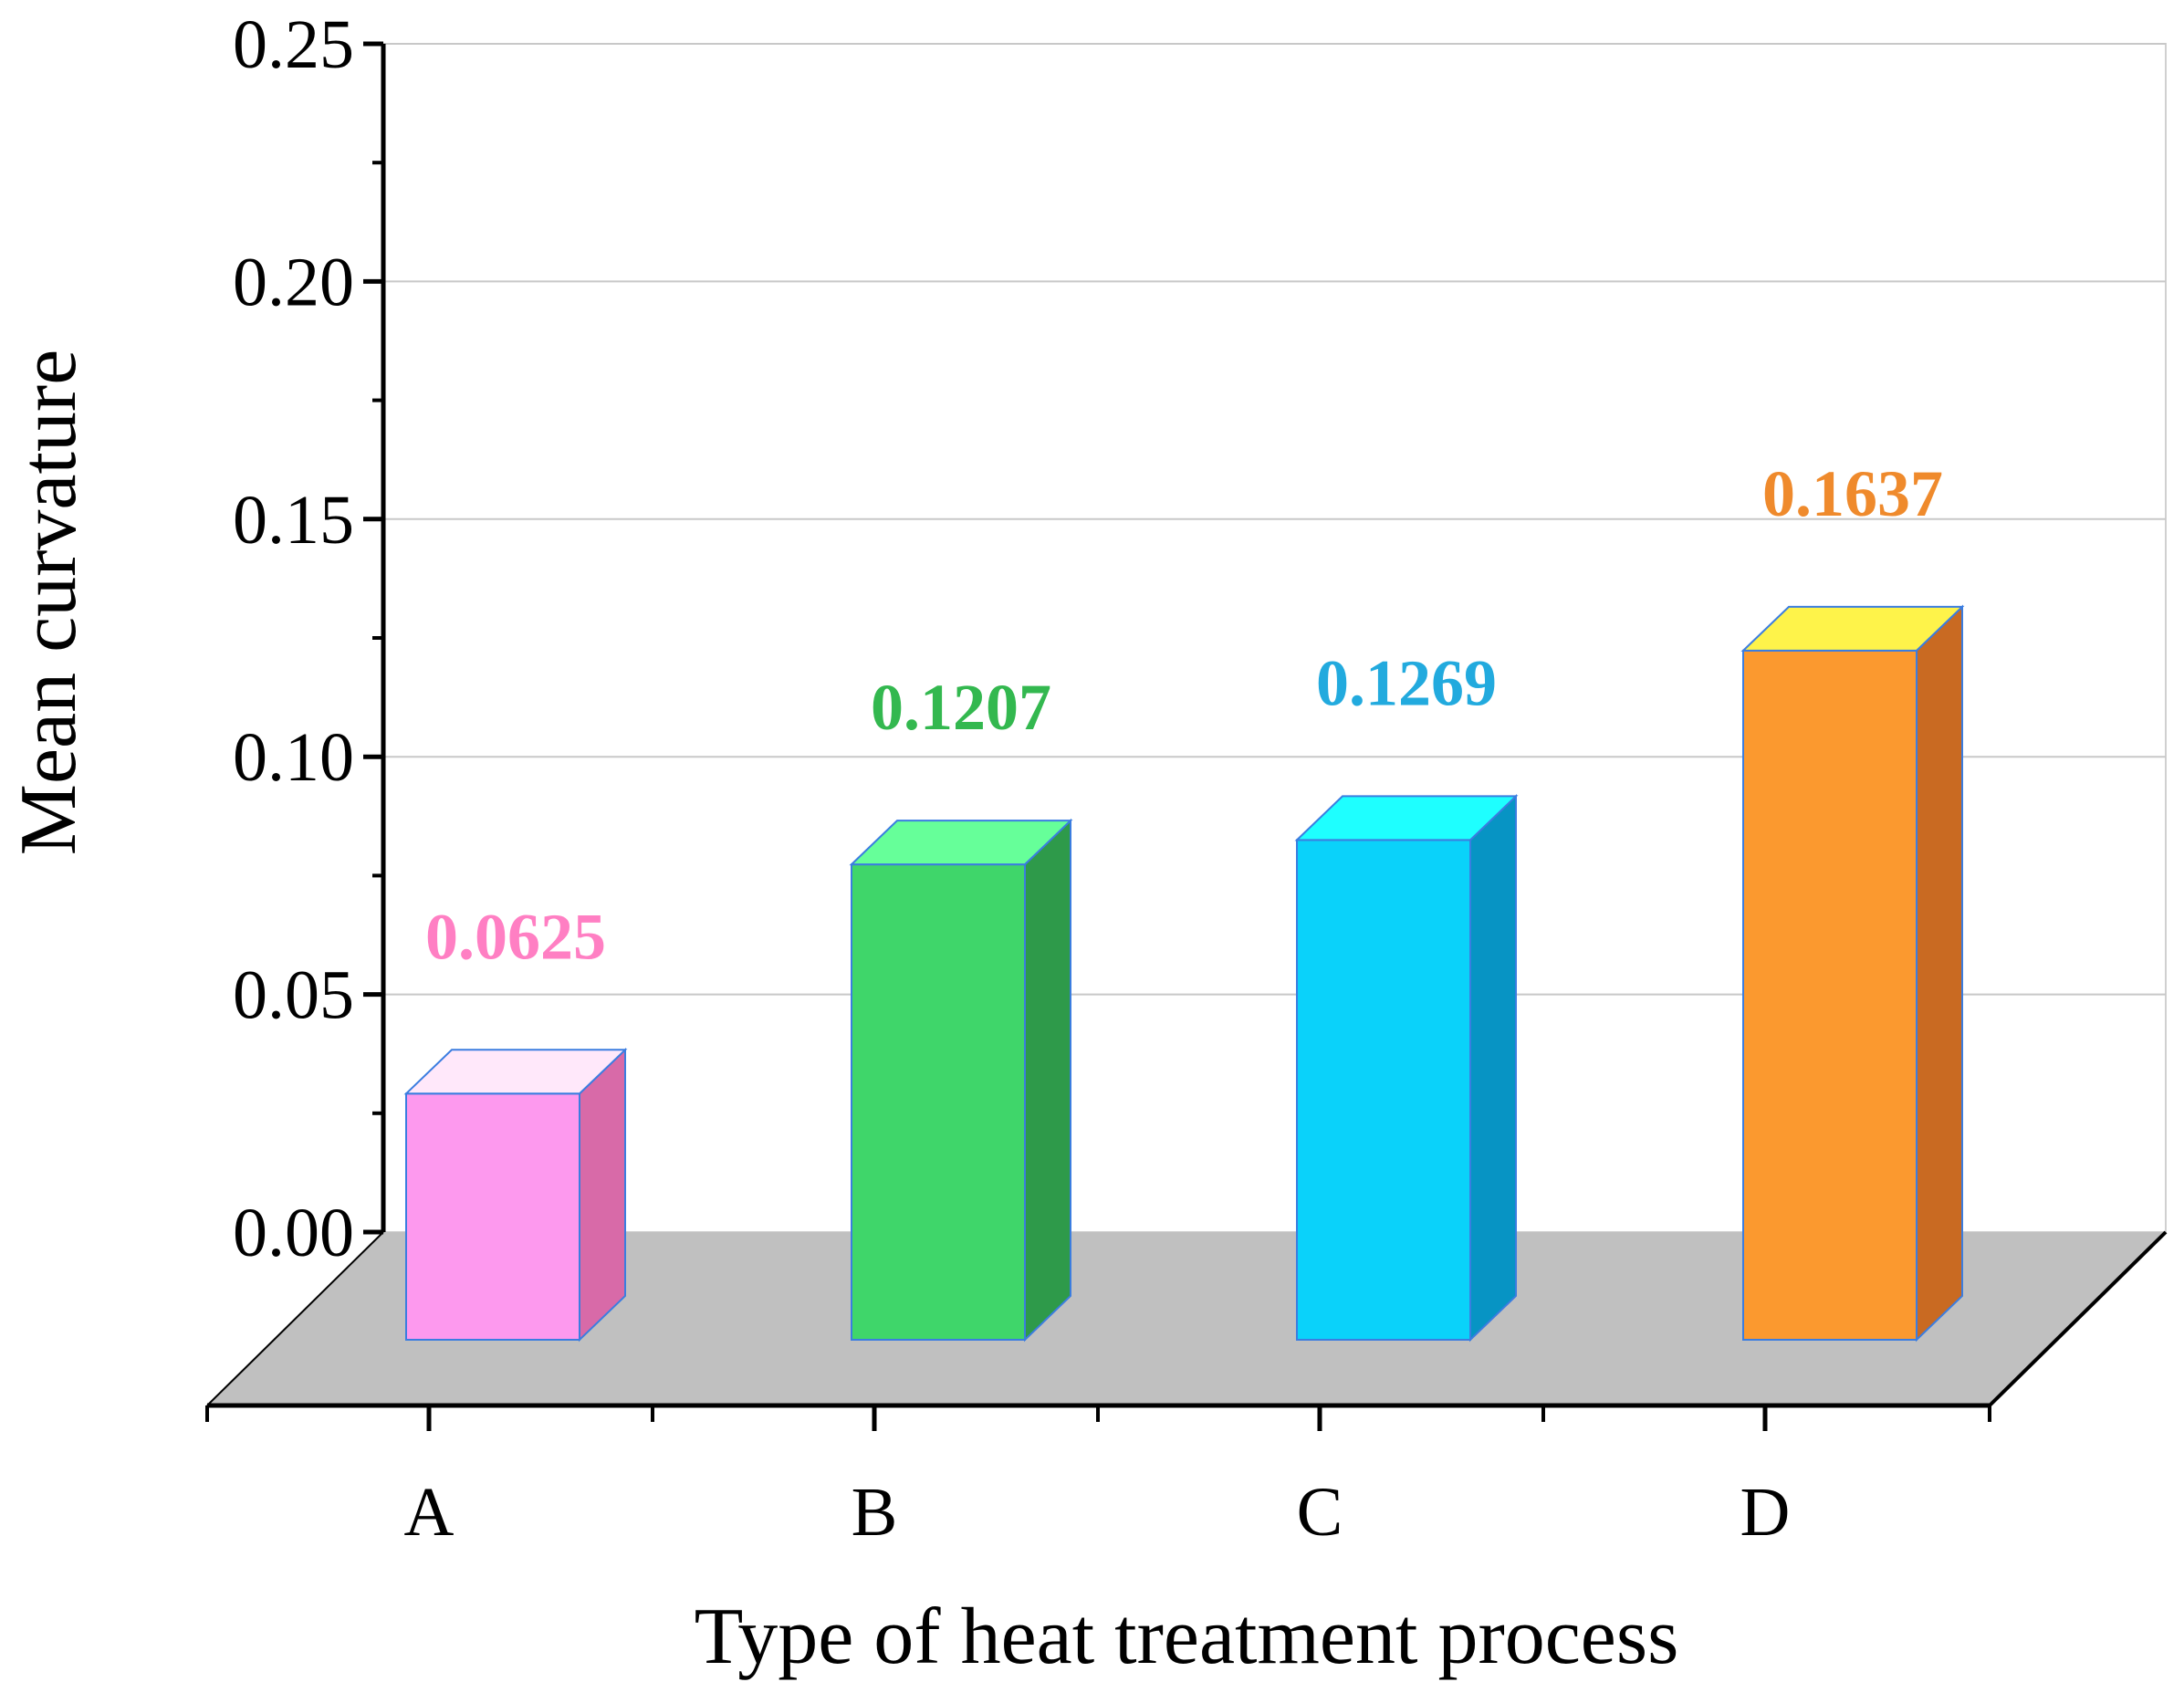 The width and height of the screenshot is (2184, 1703). I want to click on bar-d, so click(1853, 973).